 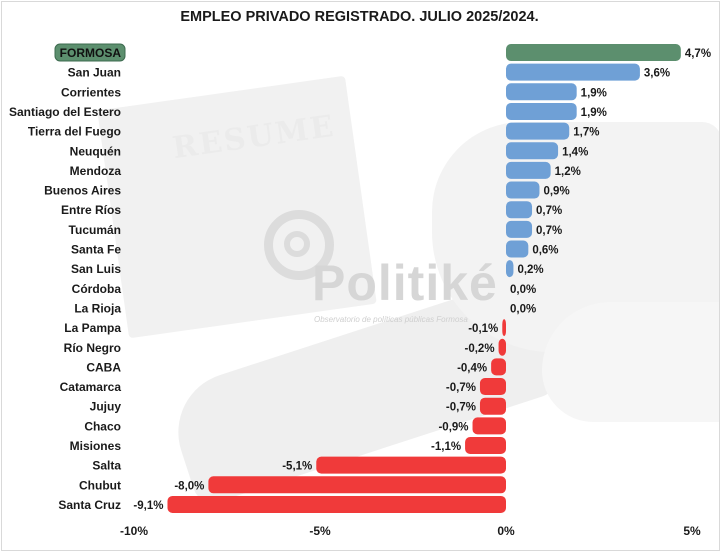 What do you see at coordinates (506, 531) in the screenshot?
I see `x-tick-label: 0%` at bounding box center [506, 531].